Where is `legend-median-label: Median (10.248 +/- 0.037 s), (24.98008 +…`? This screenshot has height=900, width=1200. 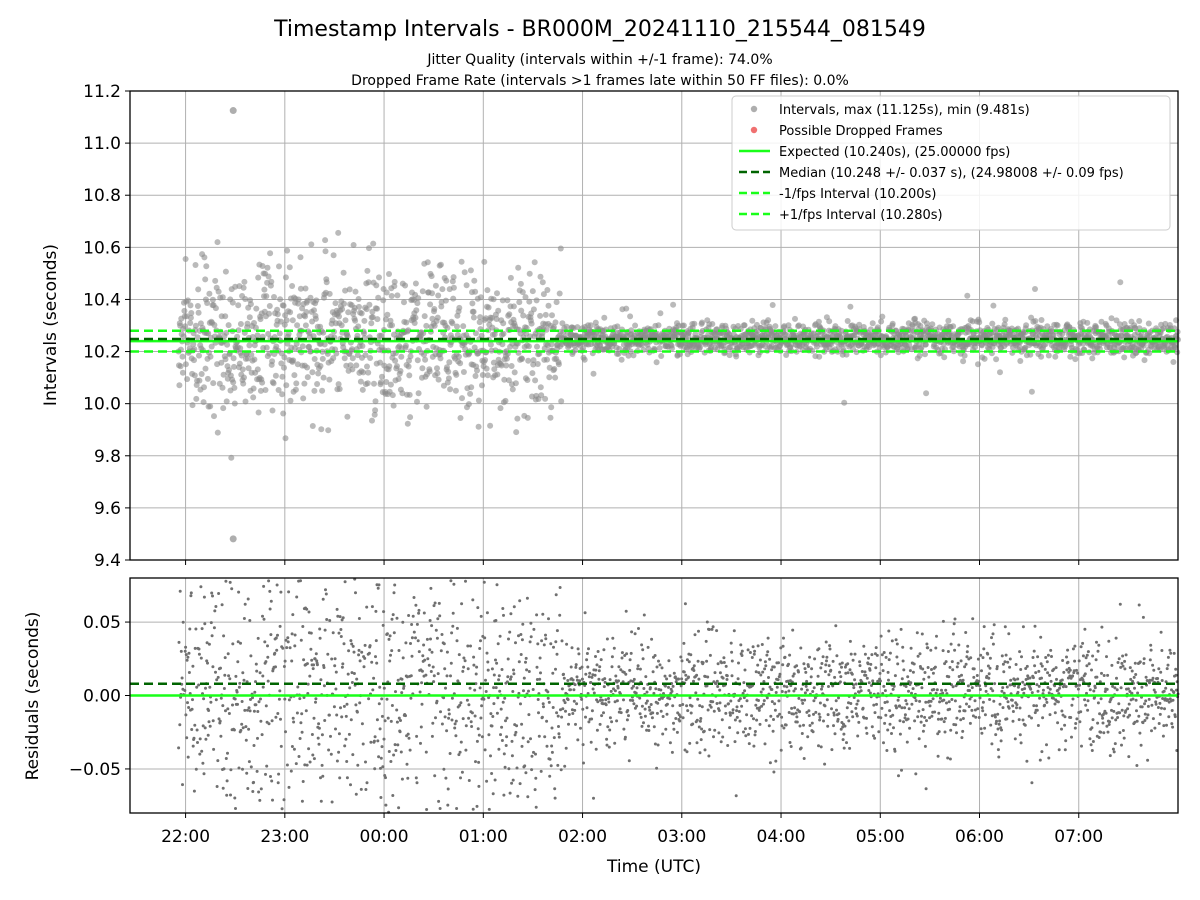 legend-median-label: Median (10.248 +/- 0.037 s), (24.98008 +… is located at coordinates (951, 173).